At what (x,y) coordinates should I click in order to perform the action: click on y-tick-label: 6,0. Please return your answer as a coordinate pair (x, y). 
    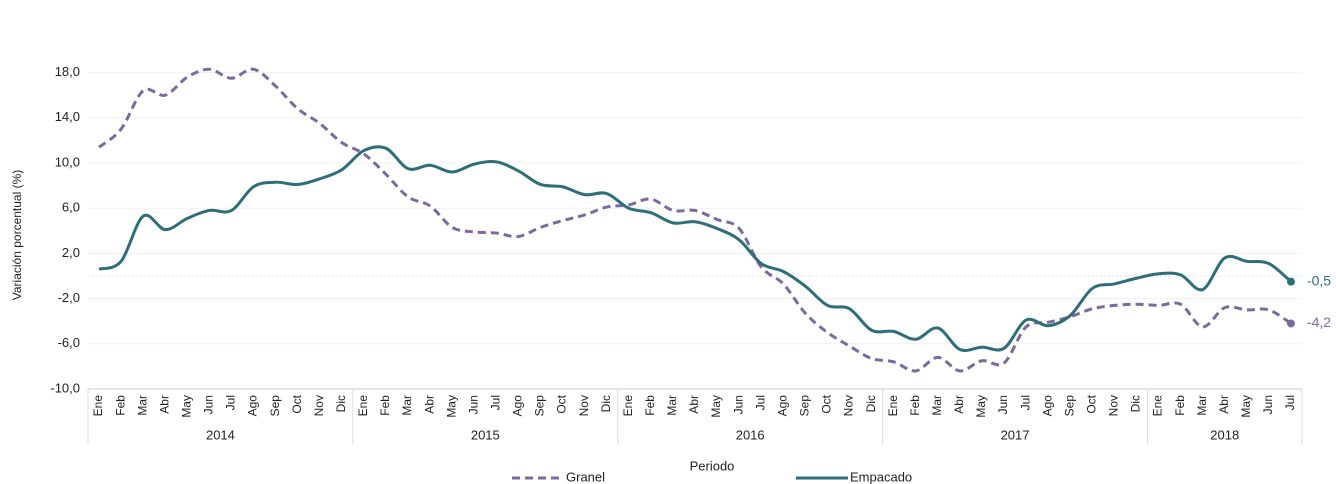
    Looking at the image, I should click on (71, 207).